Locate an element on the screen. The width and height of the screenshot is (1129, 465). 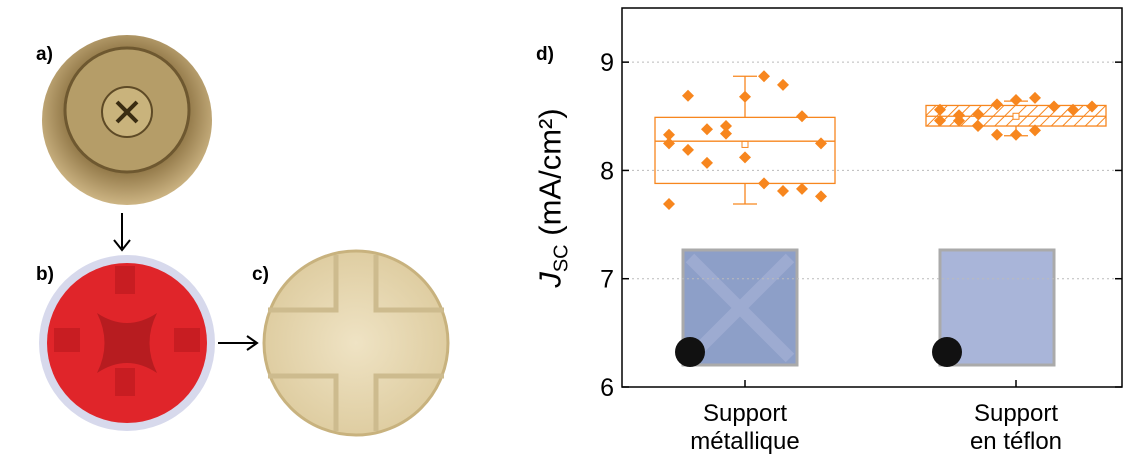
panel-label: b) is located at coordinates (45, 274).